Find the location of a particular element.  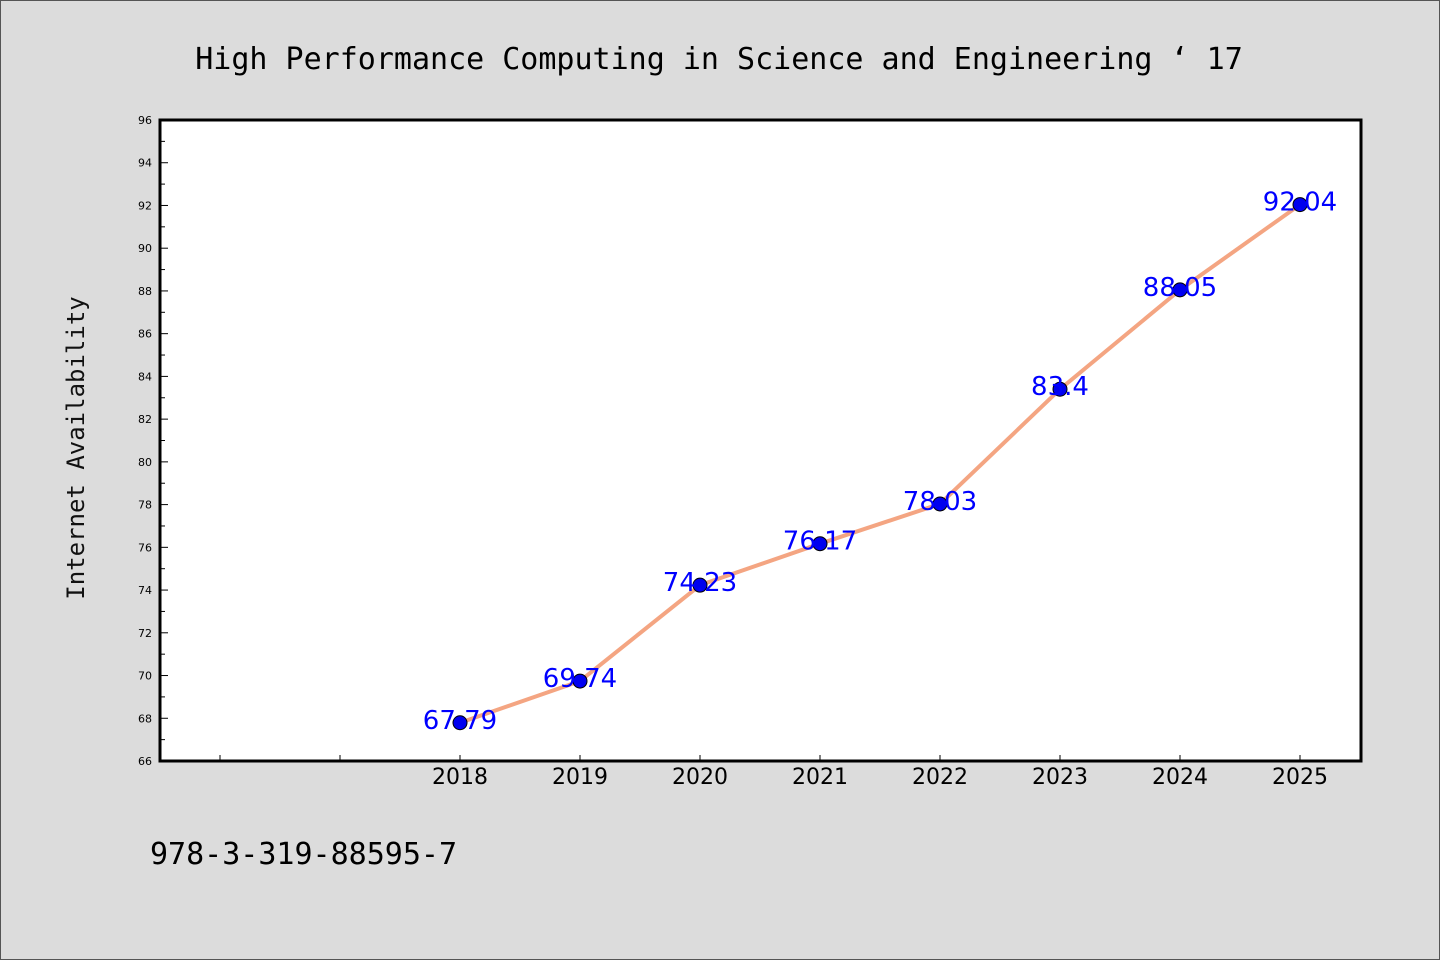

data-label: 74.23 is located at coordinates (700, 583).